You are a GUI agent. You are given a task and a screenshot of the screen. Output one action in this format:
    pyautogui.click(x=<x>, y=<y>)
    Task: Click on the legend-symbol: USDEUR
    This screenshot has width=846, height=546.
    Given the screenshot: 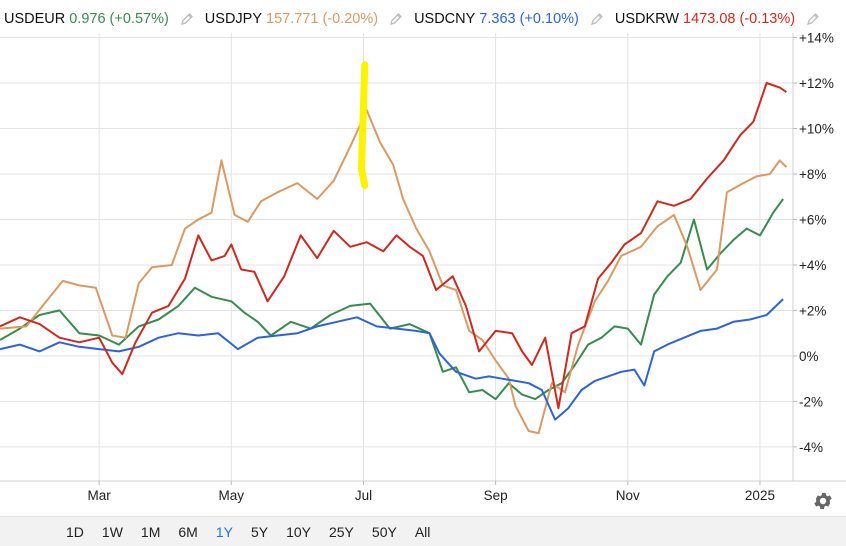 What is the action you would take?
    pyautogui.click(x=35, y=19)
    